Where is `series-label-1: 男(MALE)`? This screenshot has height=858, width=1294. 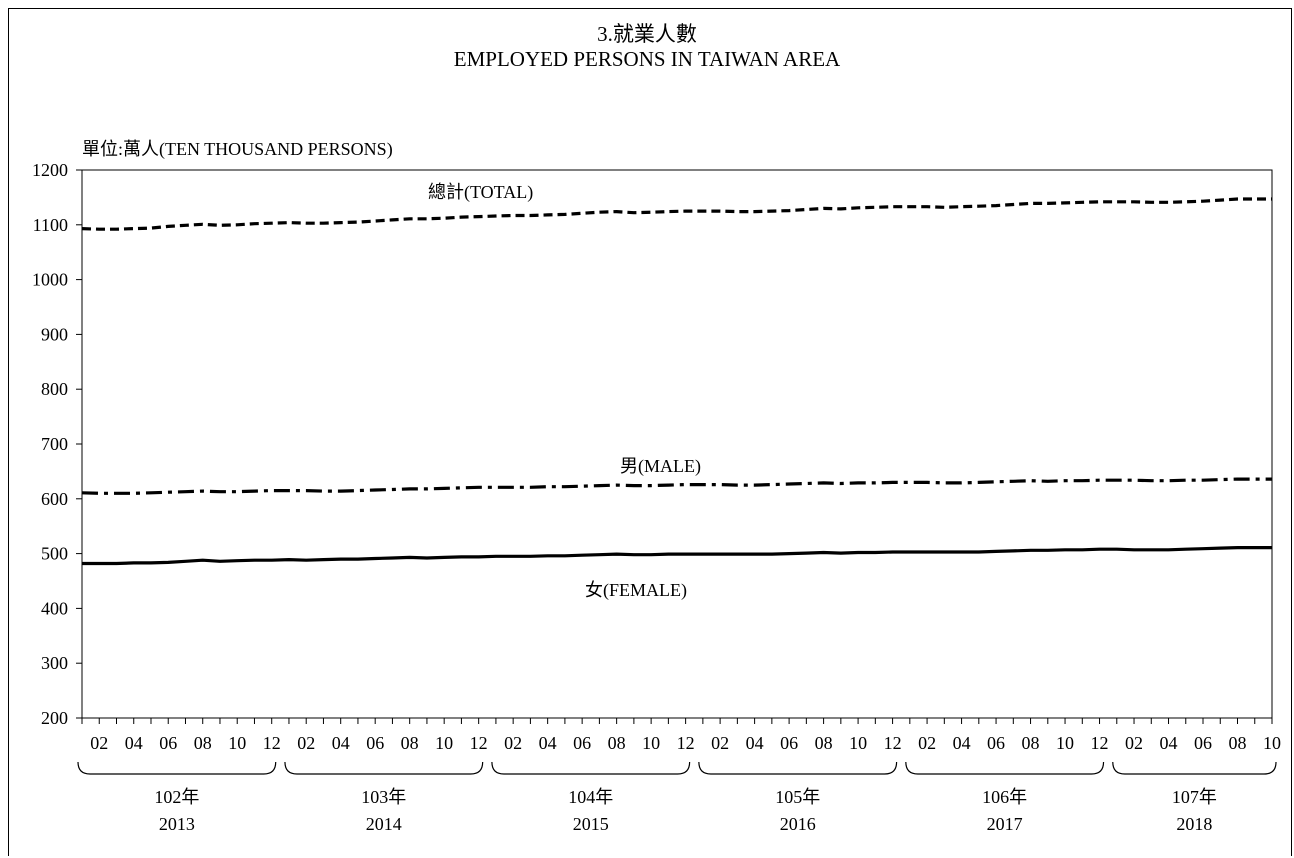 series-label-1: 男(MALE) is located at coordinates (660, 466).